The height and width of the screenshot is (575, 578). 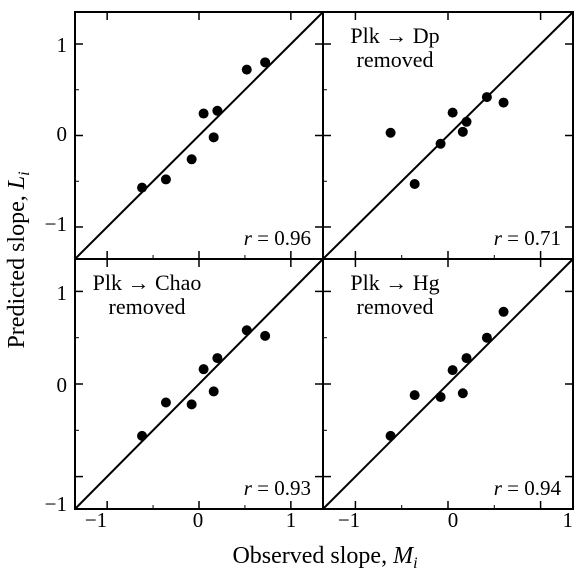 I want to click on correlation-label: r = 0.96, so click(x=277, y=238).